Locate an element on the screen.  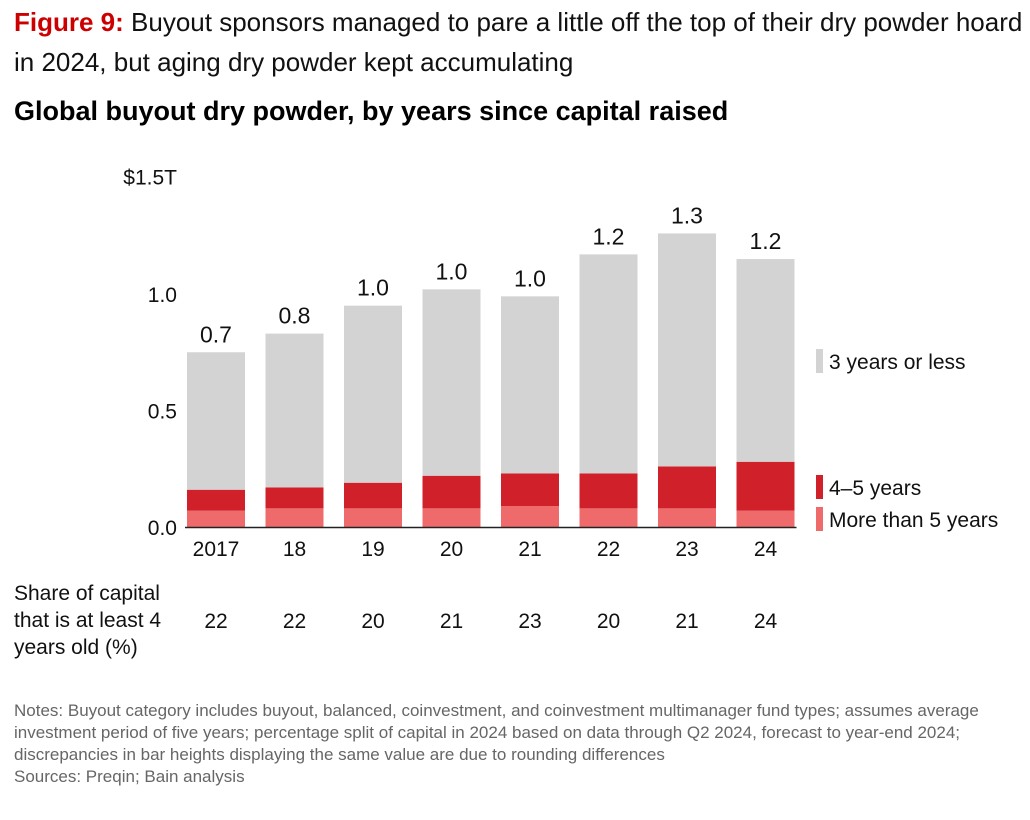
x-tick-label: 2017 is located at coordinates (216, 549).